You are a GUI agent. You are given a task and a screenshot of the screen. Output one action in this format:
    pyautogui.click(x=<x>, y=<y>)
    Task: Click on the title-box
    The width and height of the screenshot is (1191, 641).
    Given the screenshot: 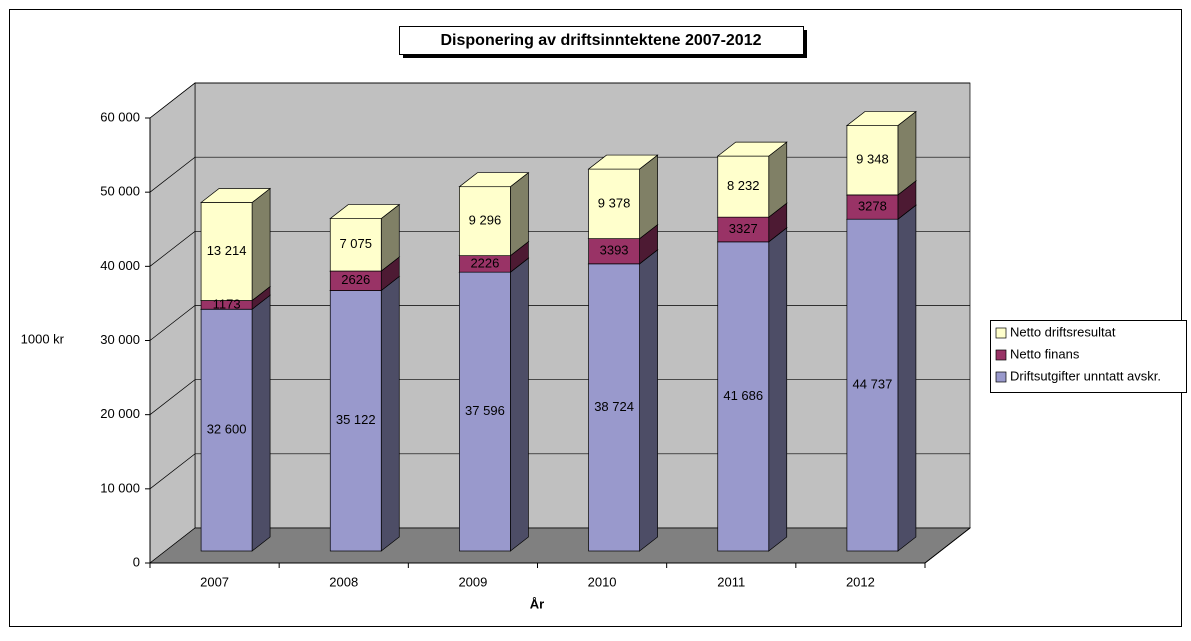 What is the action you would take?
    pyautogui.click(x=601, y=40)
    